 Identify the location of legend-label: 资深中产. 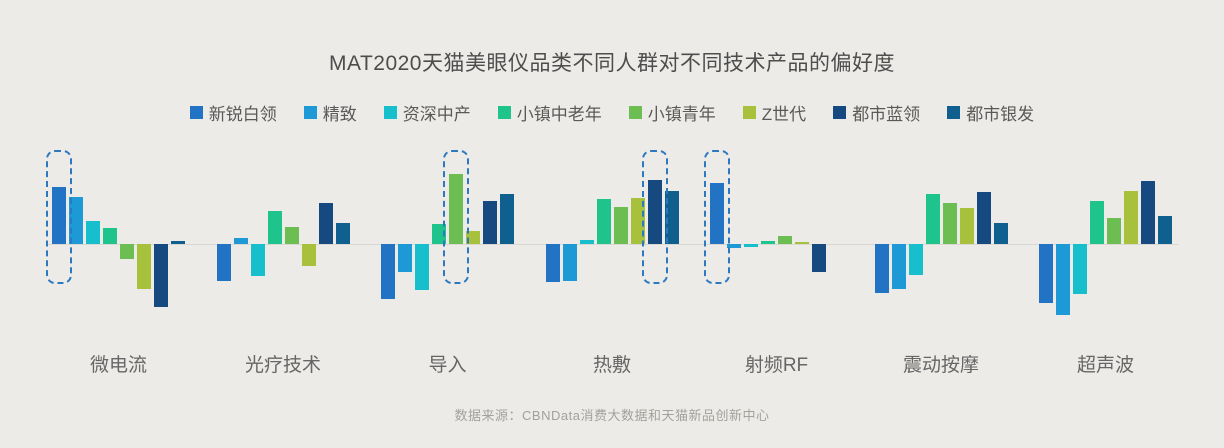
(436, 114).